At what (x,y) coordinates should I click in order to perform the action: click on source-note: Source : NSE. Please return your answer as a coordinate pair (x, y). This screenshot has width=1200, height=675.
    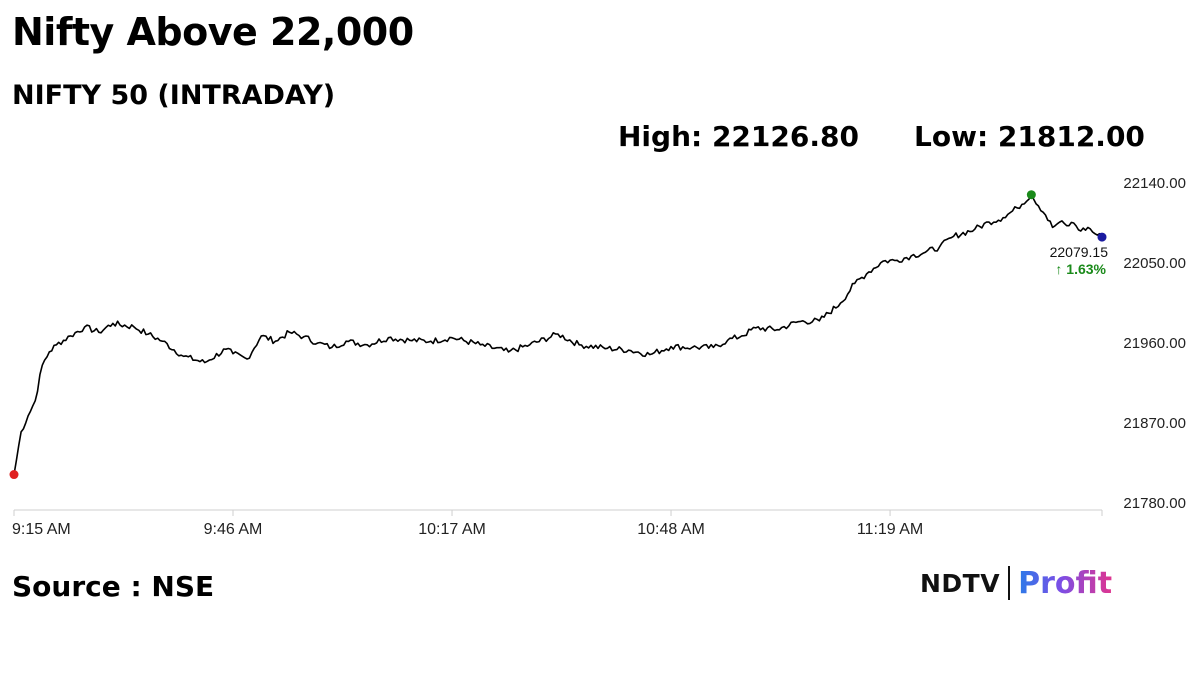
    Looking at the image, I should click on (113, 586).